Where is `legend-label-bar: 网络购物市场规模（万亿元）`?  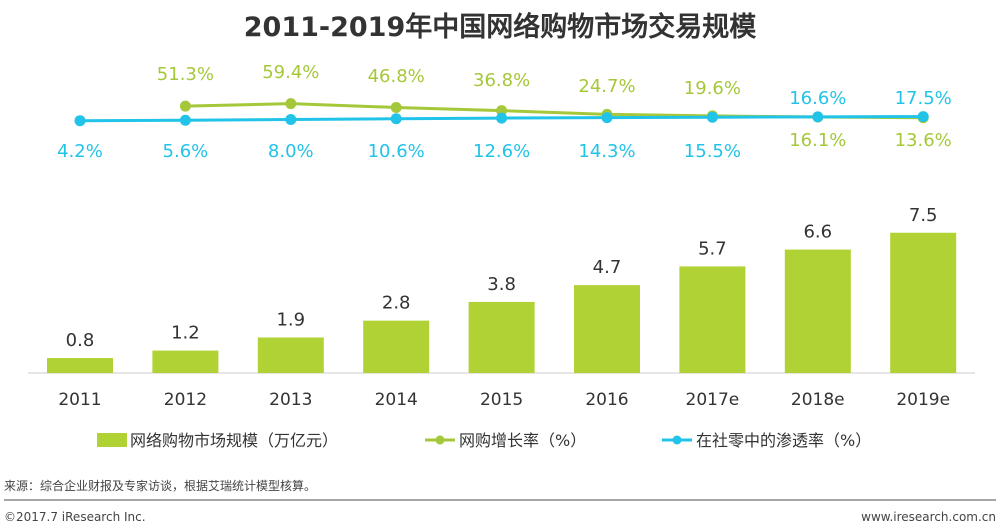 legend-label-bar: 网络购物市场规模（万亿元） is located at coordinates (234, 440).